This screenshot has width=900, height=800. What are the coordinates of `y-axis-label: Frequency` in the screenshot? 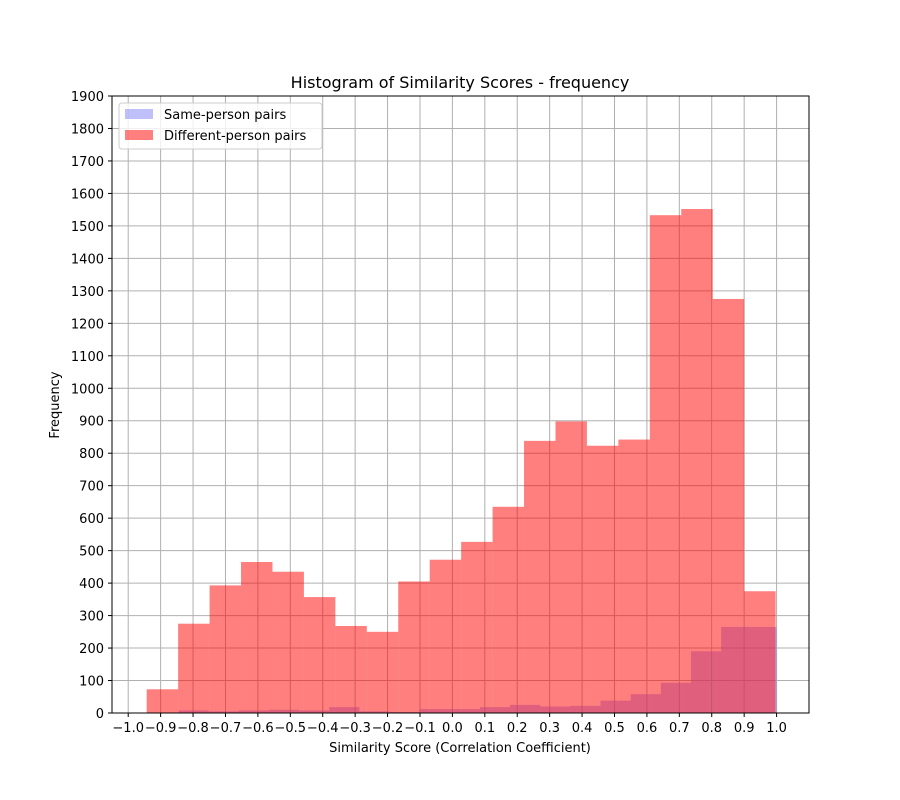 It's located at (55, 404).